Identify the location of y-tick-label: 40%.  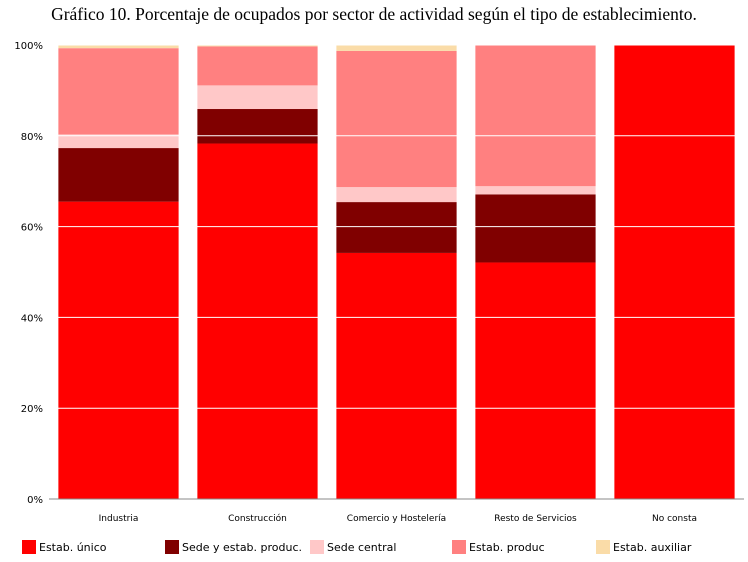
(32, 318).